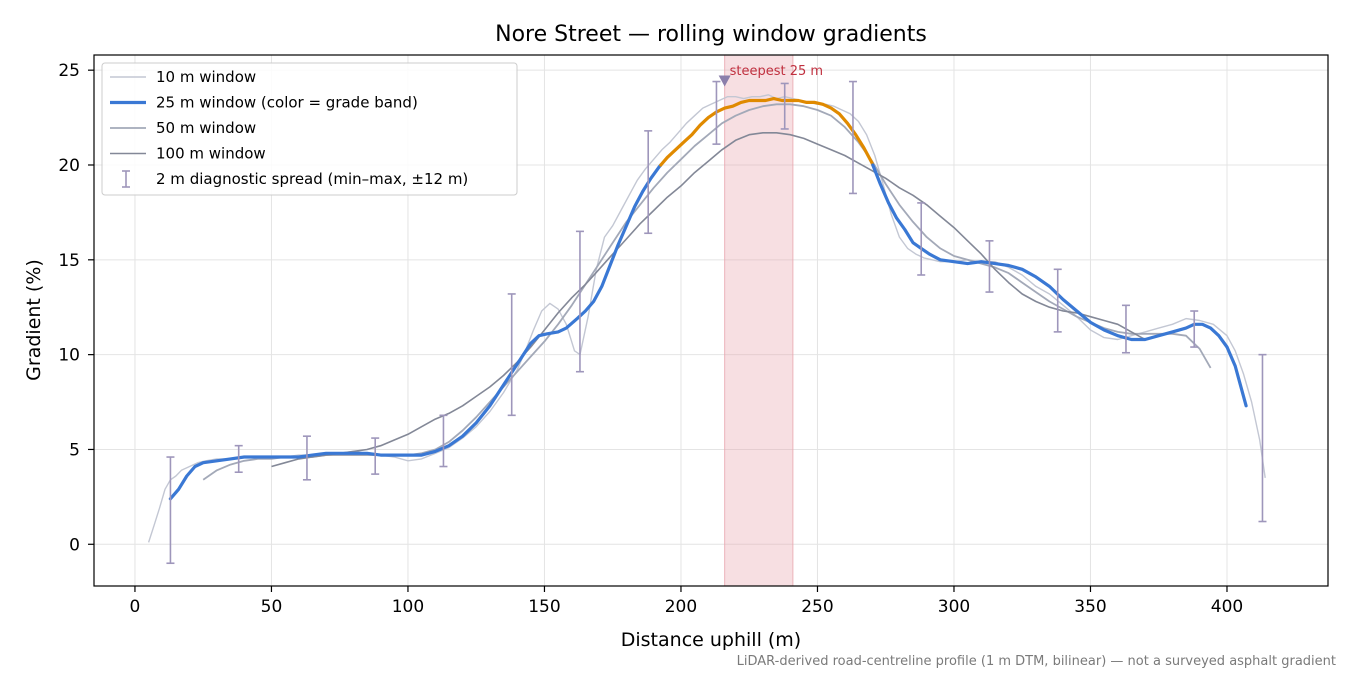 The image size is (1350, 675). I want to click on x-tick-label: 400, so click(1227, 607).